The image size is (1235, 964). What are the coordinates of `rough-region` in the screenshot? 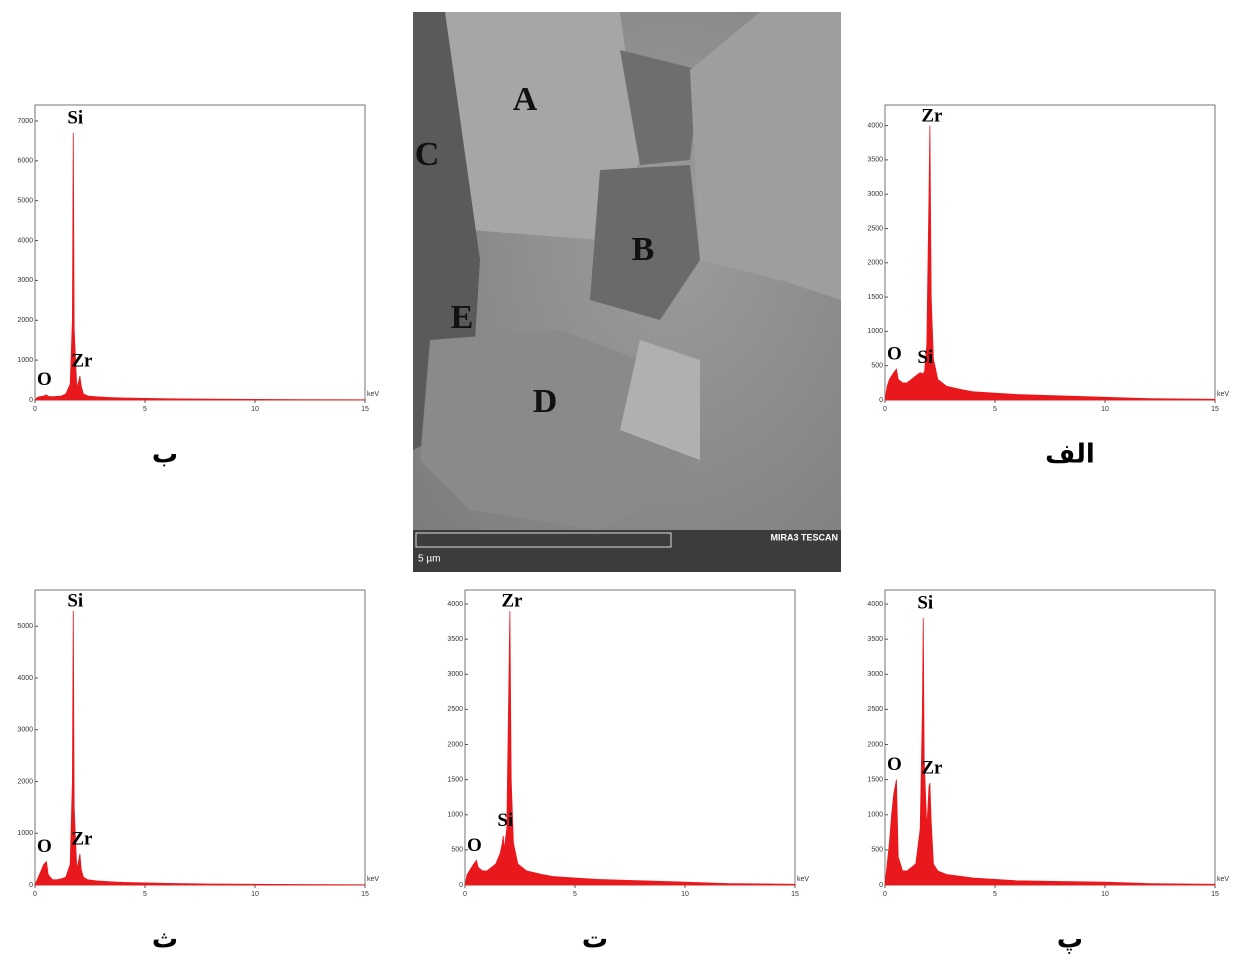 It's located at (555, 430).